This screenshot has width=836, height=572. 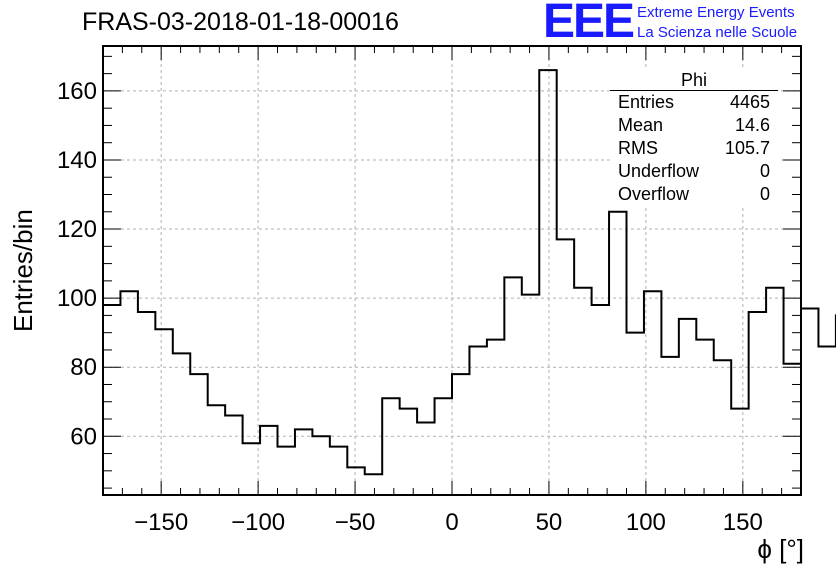 I want to click on stats-label: Mean, so click(x=641, y=125).